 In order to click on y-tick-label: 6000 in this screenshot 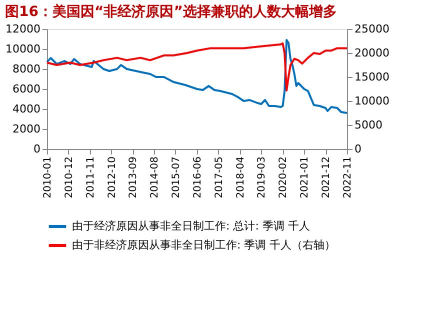, I will do `click(26, 89)`.